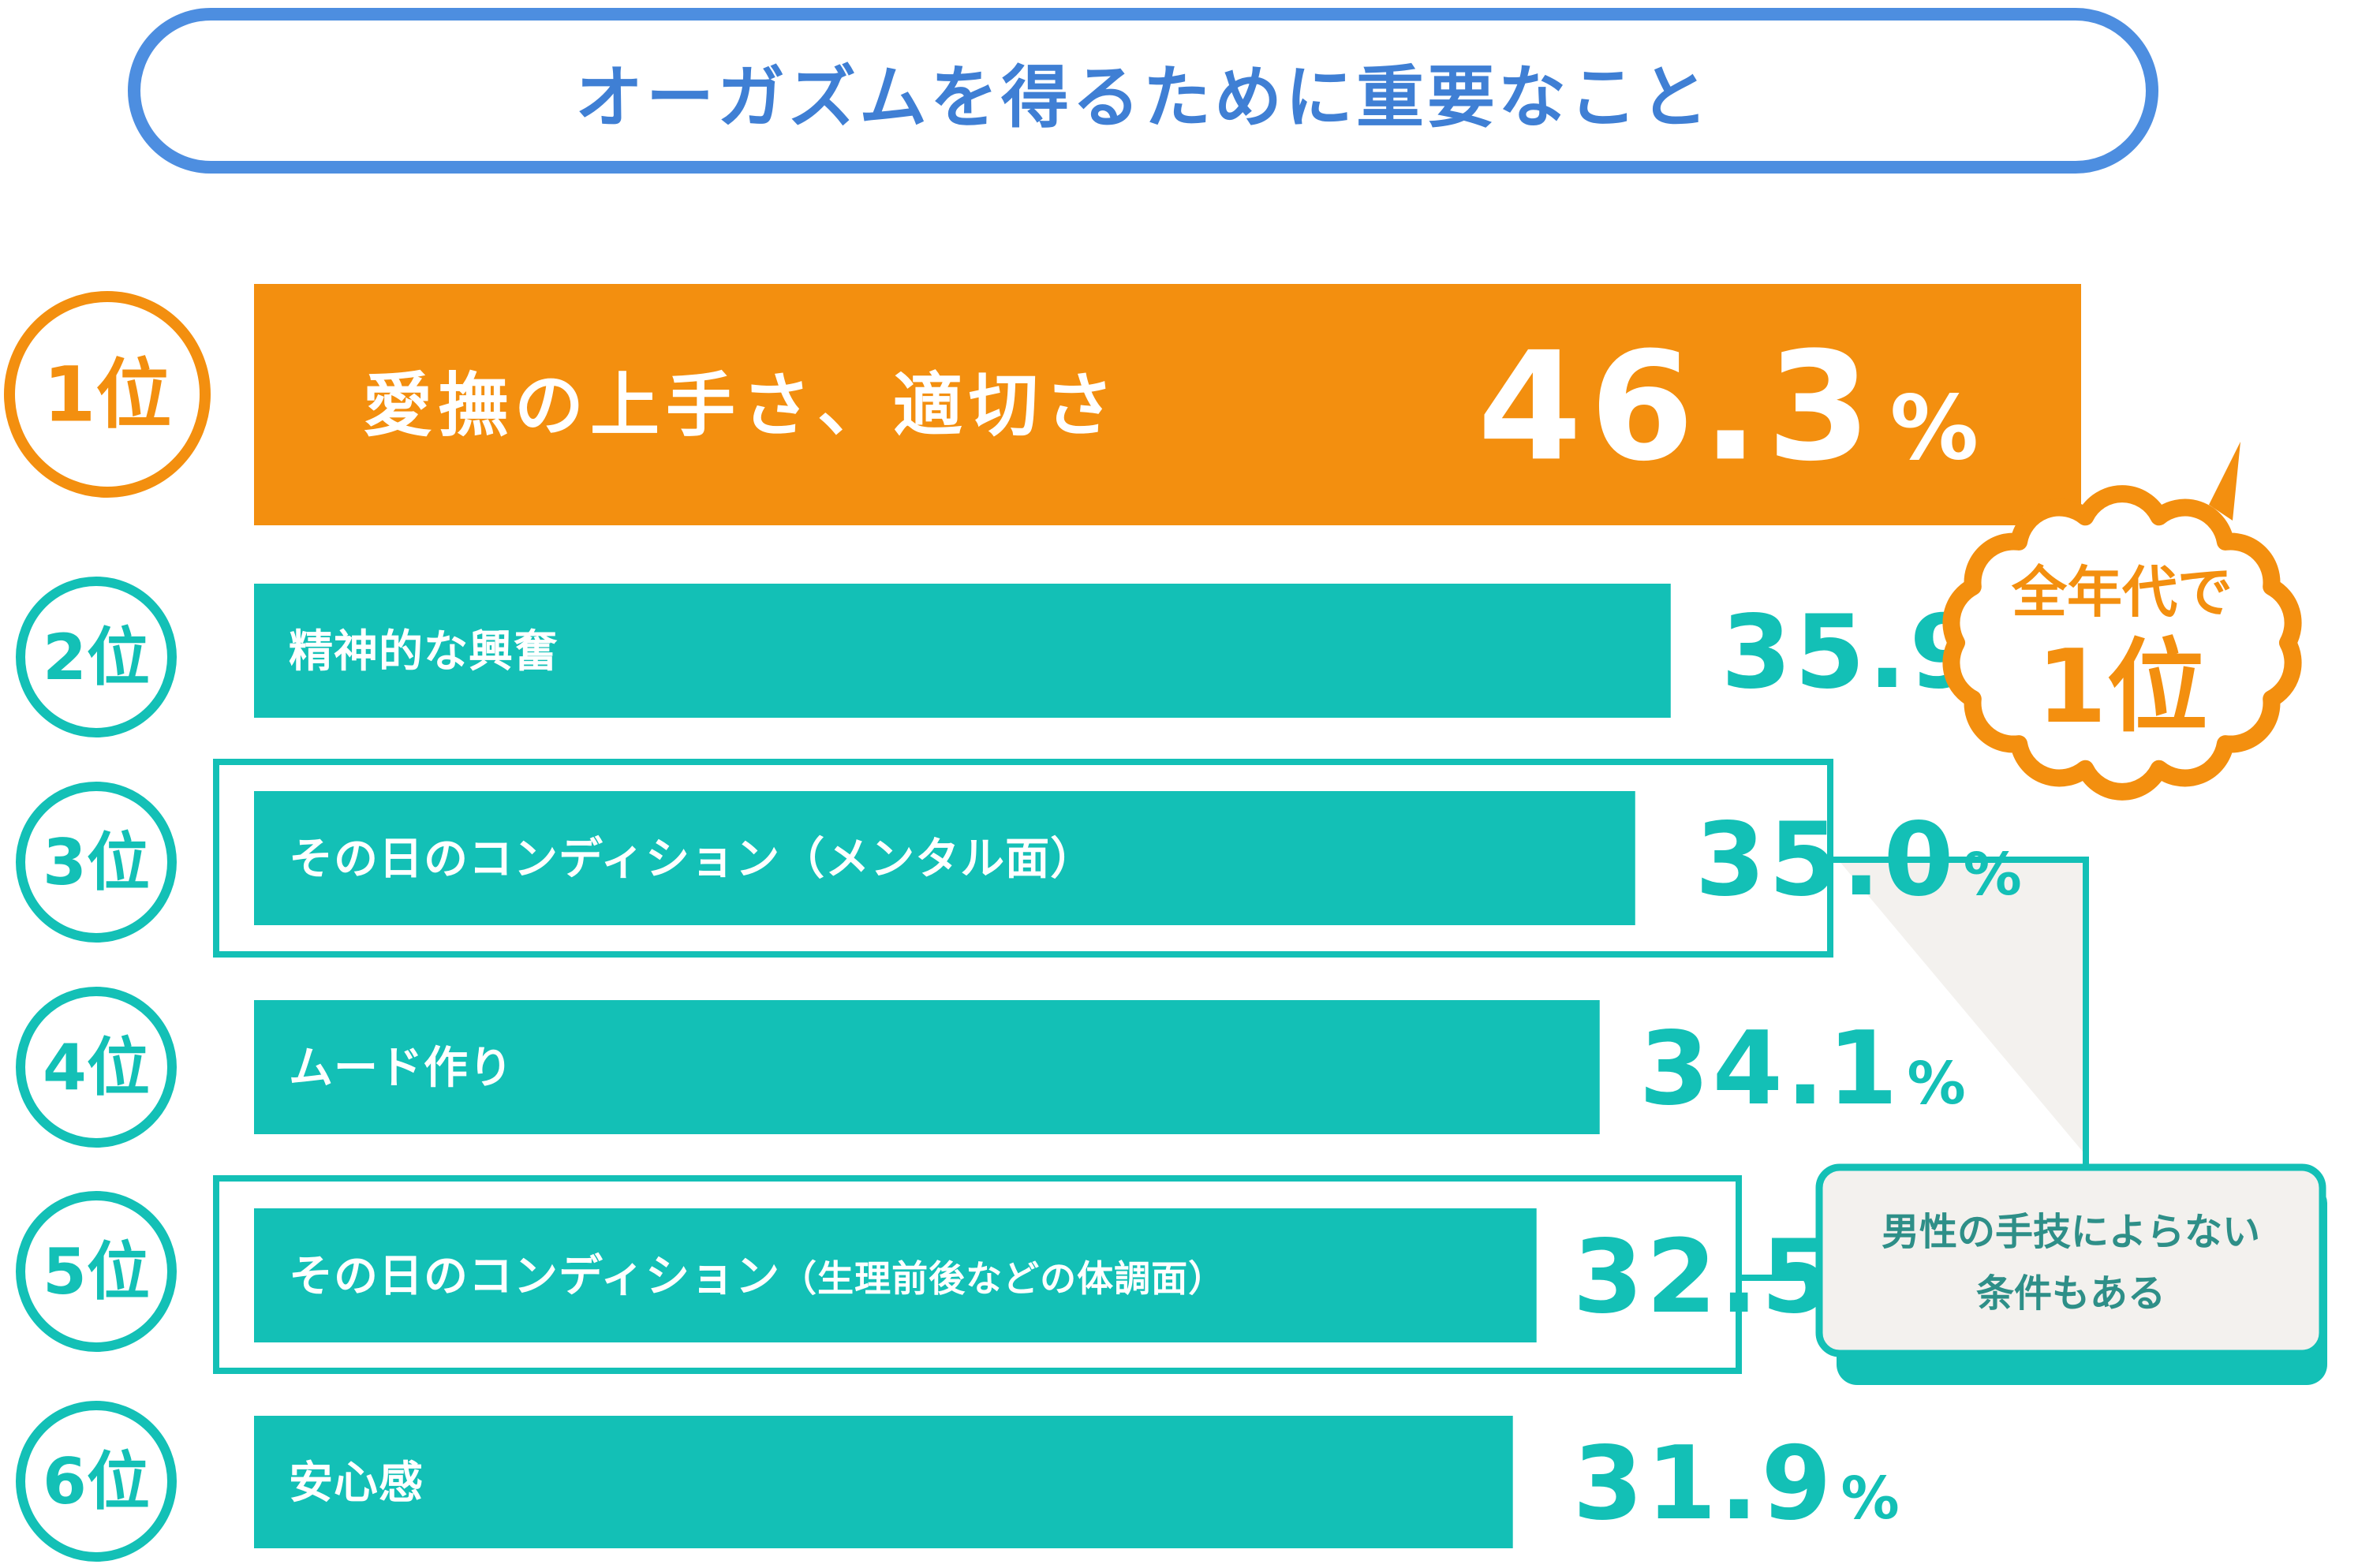  Describe the element at coordinates (2071, 1232) in the screenshot. I see `callout-text-line1: 男性の手技によらない` at that location.